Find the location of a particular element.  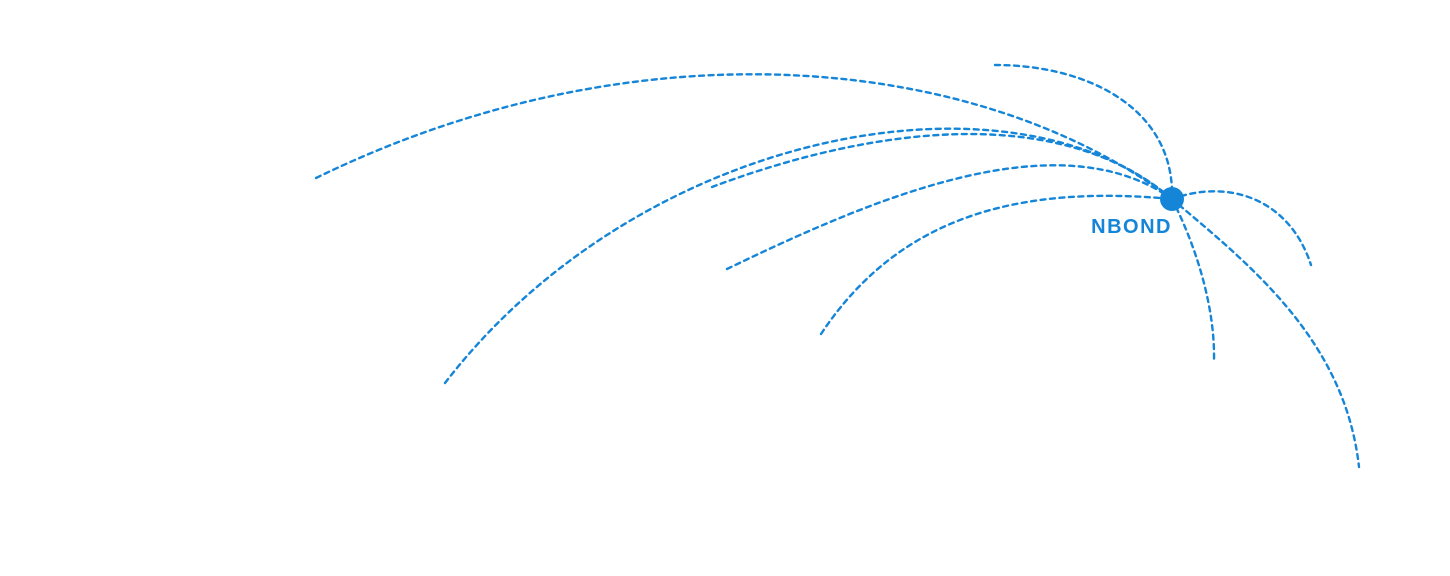

node-nbond-label: NBOND is located at coordinates (1131, 227).